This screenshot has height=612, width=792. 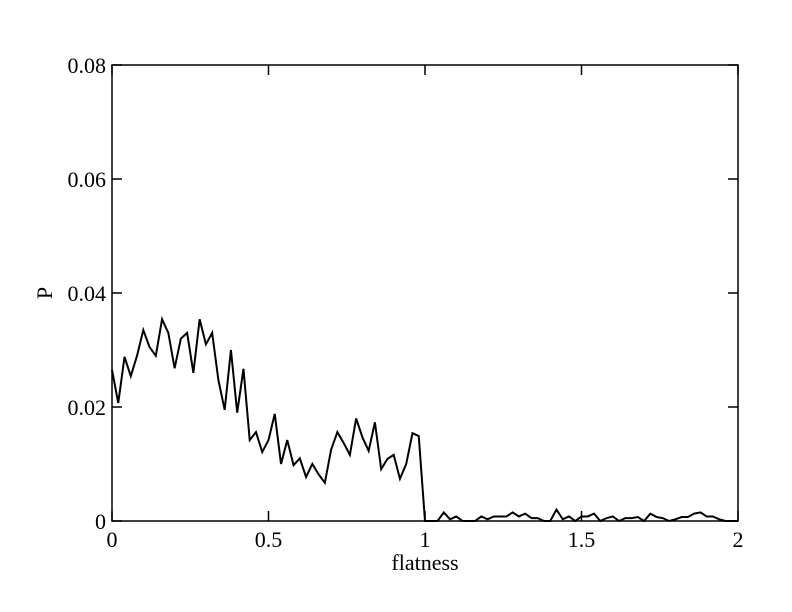 What do you see at coordinates (100, 521) in the screenshot?
I see `y-tick-label: 0` at bounding box center [100, 521].